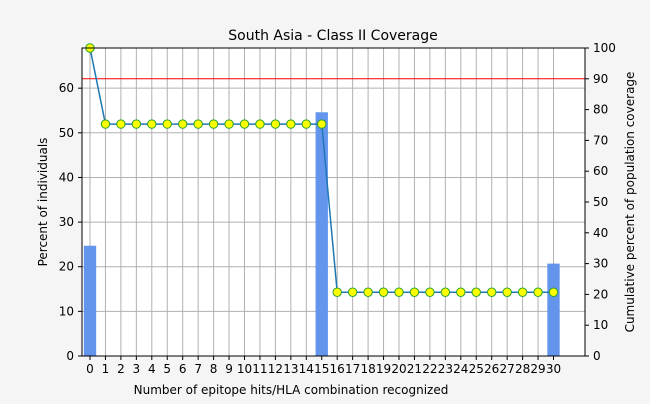 This screenshot has height=404, width=650. I want to click on y-tick-label: 50, so click(66, 133).